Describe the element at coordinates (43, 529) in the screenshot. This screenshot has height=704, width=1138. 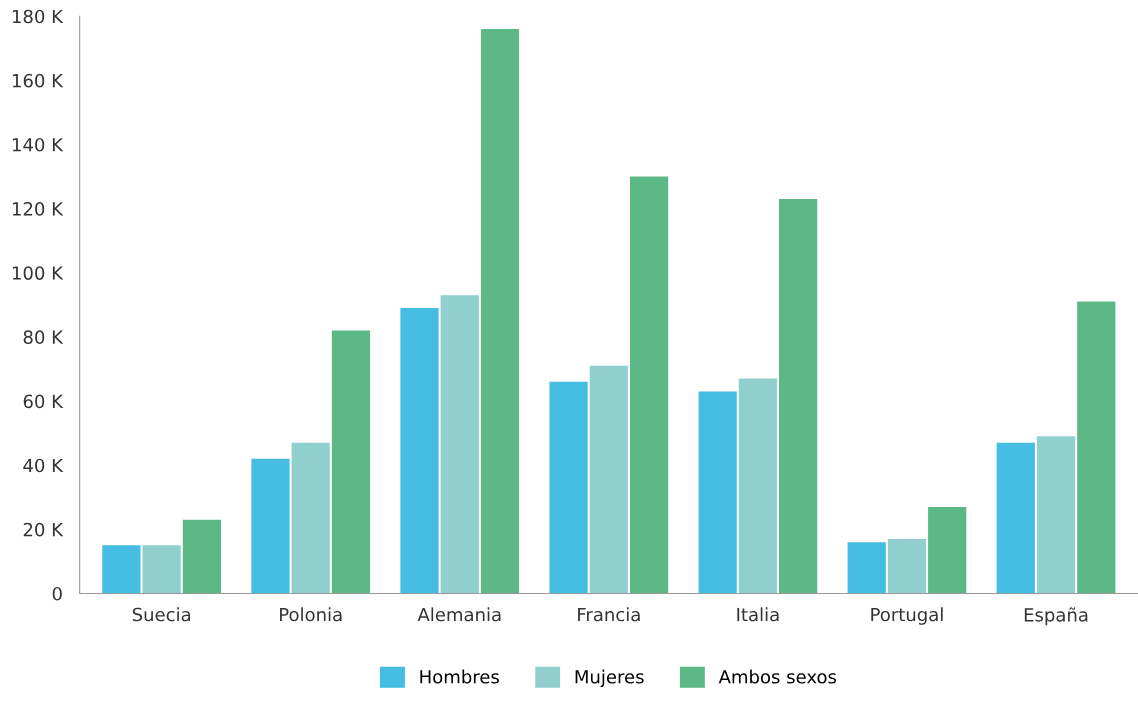
I see `y-tick-label: 20 K` at that location.